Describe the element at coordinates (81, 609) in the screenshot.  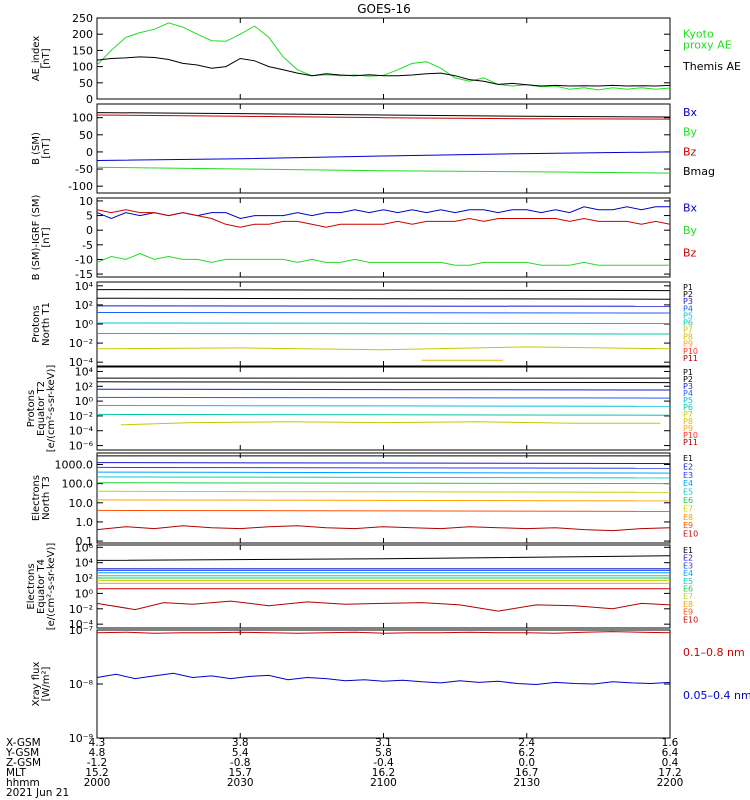
I see `panel-7-ytick-label-1: 10⁻²` at that location.